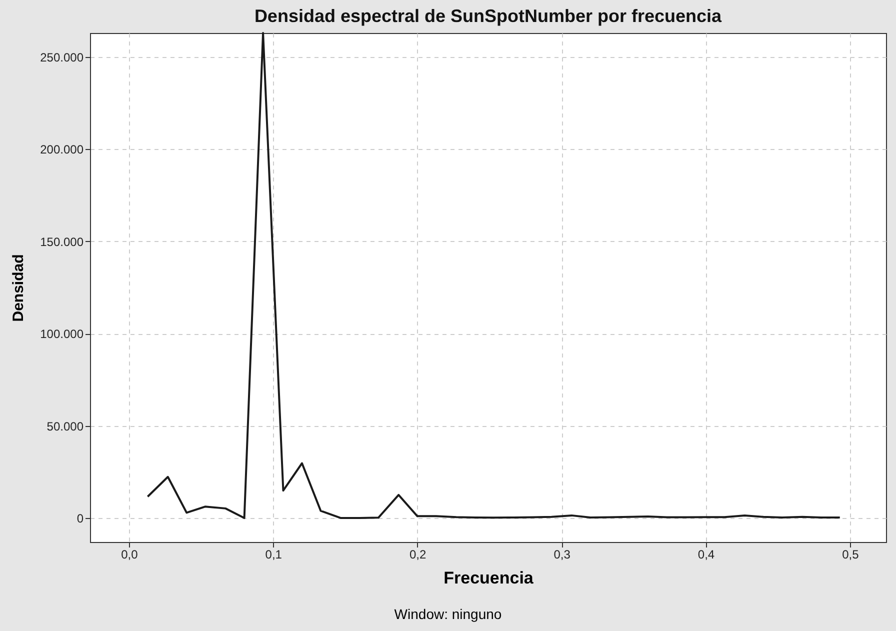 This screenshot has width=896, height=631. What do you see at coordinates (851, 555) in the screenshot?
I see `x-tick-label: 0,5` at bounding box center [851, 555].